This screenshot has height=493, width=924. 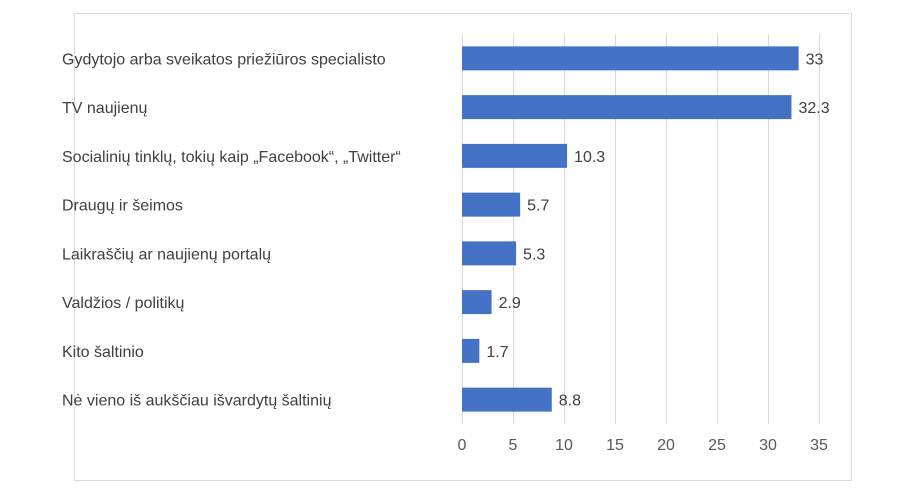 What do you see at coordinates (197, 401) in the screenshot?
I see `category-label: Nė vieno iš aukščiau išvardytų šaltinių` at bounding box center [197, 401].